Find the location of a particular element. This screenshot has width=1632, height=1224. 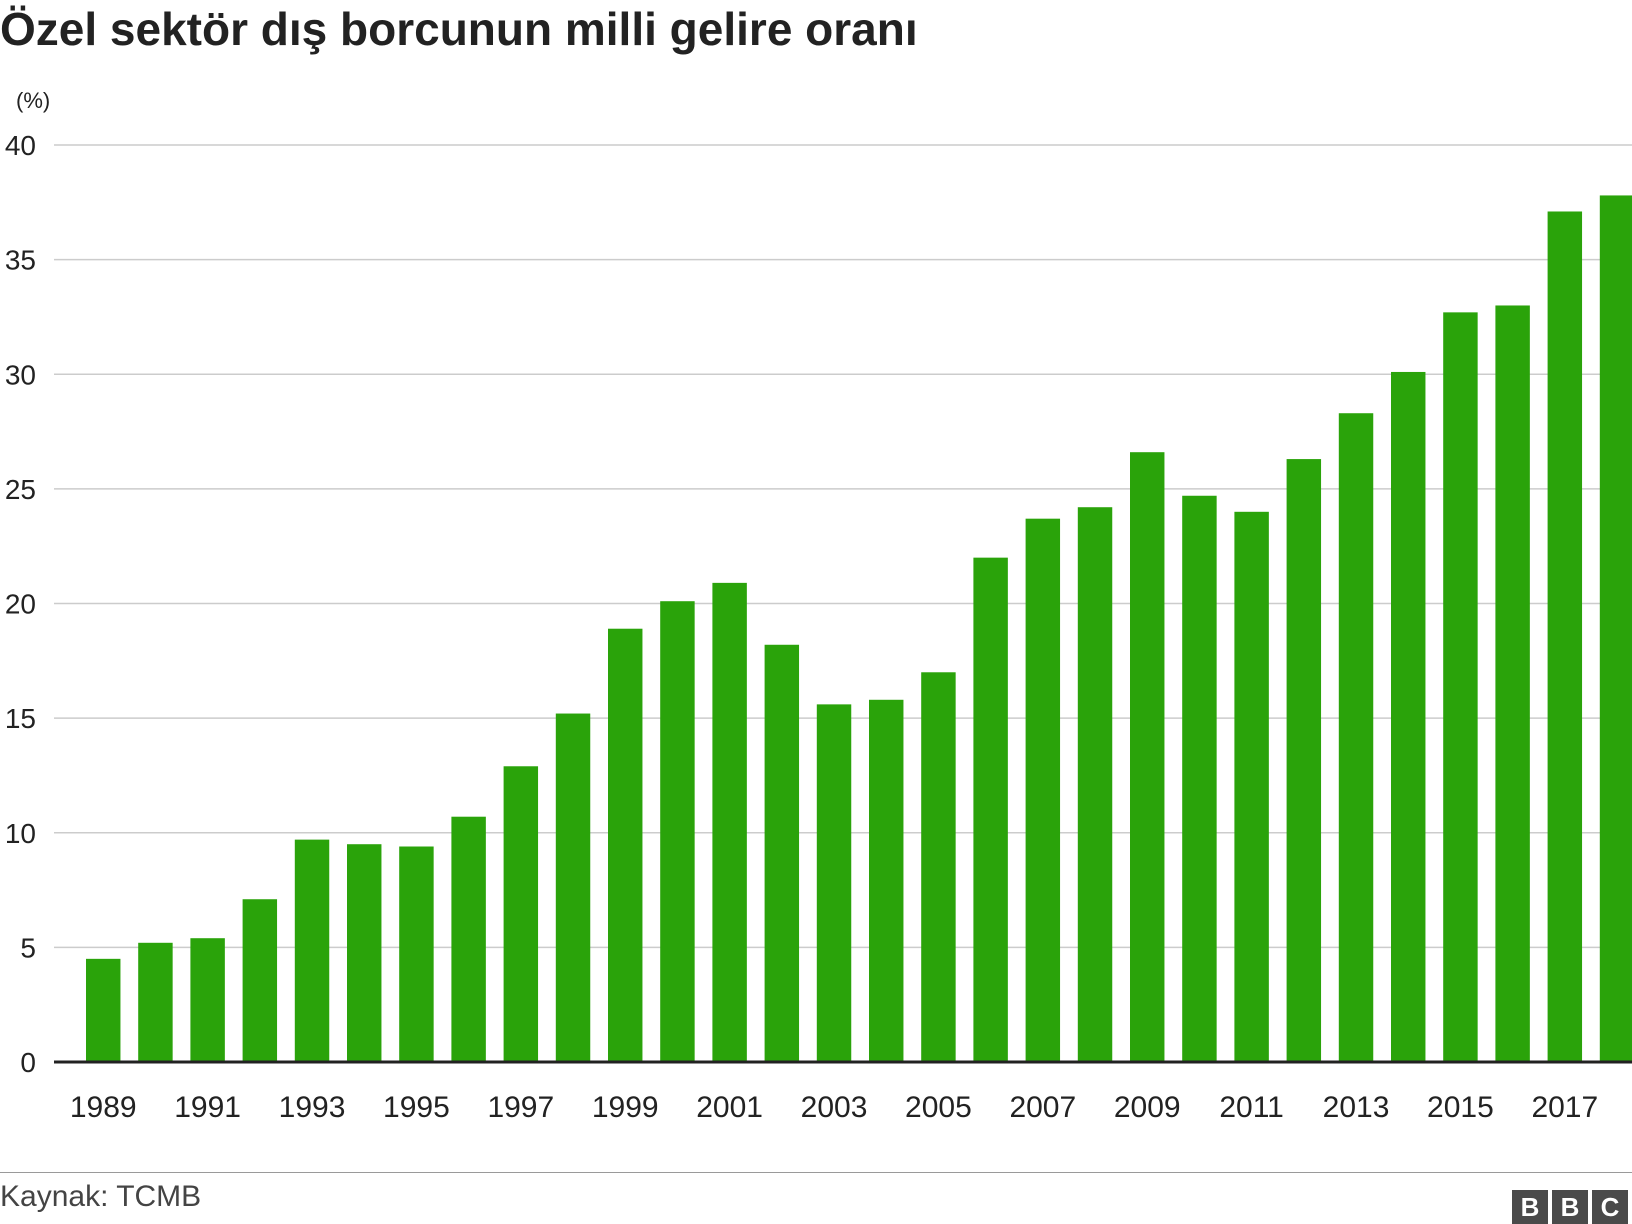

bbc-logo: B B C is located at coordinates (1570, 1207).